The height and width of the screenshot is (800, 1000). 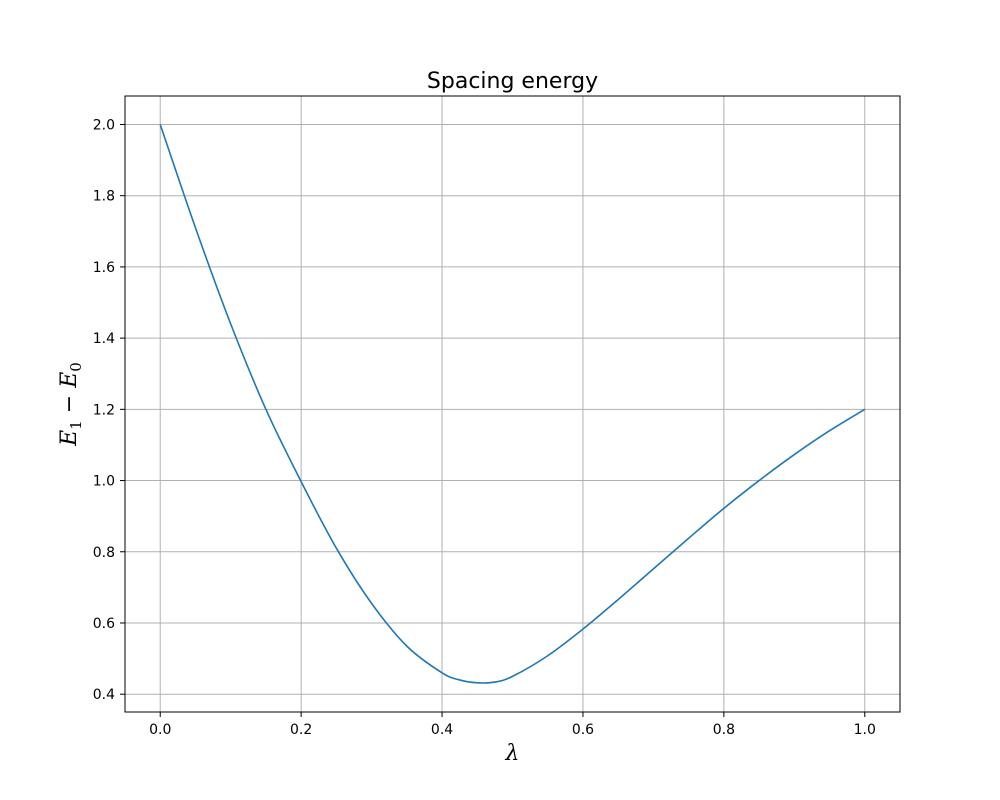 What do you see at coordinates (104, 197) in the screenshot?
I see `y-tick-label: 1.8` at bounding box center [104, 197].